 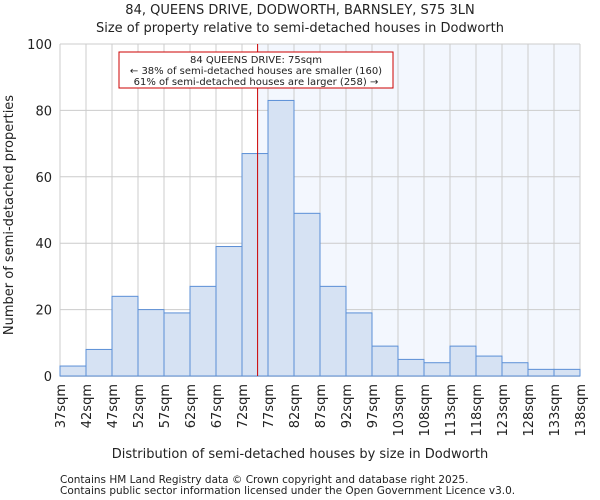 What do you see at coordinates (425, 410) in the screenshot?
I see `x-tick-label: 108sqm` at bounding box center [425, 410].